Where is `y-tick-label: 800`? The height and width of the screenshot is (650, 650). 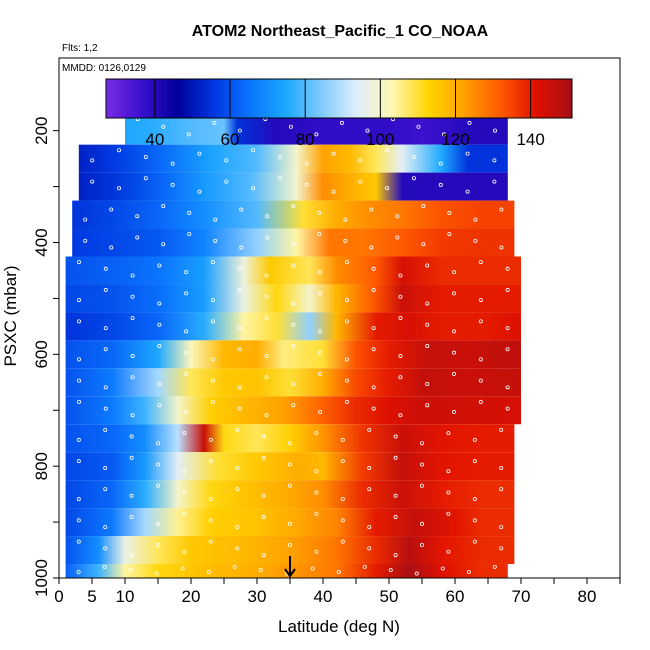 y-tick-label: 800 is located at coordinates (41, 466).